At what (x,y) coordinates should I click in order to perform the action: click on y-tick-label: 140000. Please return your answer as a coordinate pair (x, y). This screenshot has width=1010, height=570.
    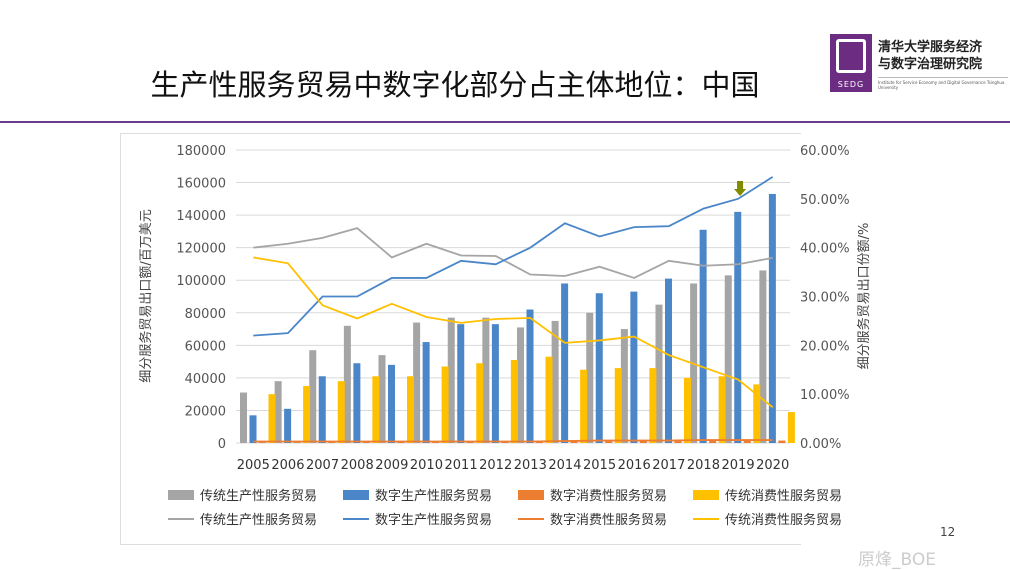
    Looking at the image, I should click on (201, 216).